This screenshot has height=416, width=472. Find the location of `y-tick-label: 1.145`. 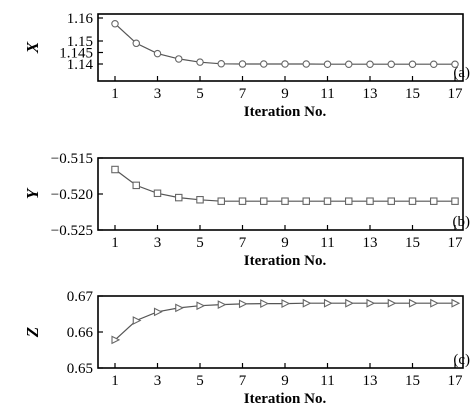

y-tick-label: 1.145 is located at coordinates (76, 54).